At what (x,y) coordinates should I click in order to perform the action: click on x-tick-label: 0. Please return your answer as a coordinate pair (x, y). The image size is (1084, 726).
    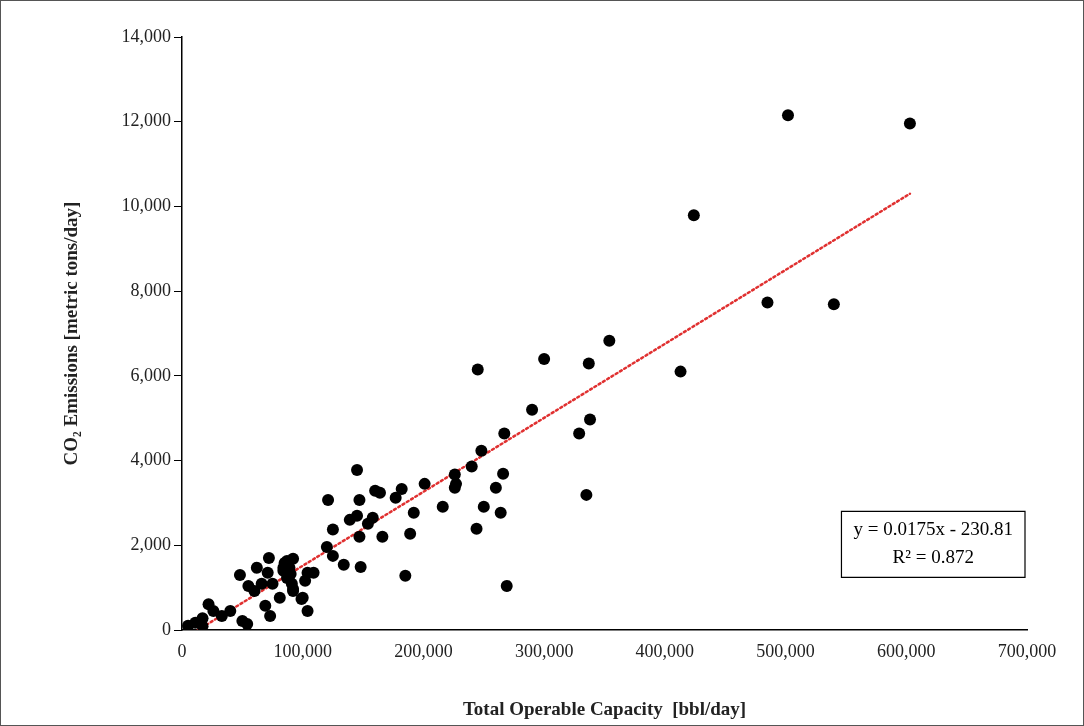
    Looking at the image, I should click on (182, 650).